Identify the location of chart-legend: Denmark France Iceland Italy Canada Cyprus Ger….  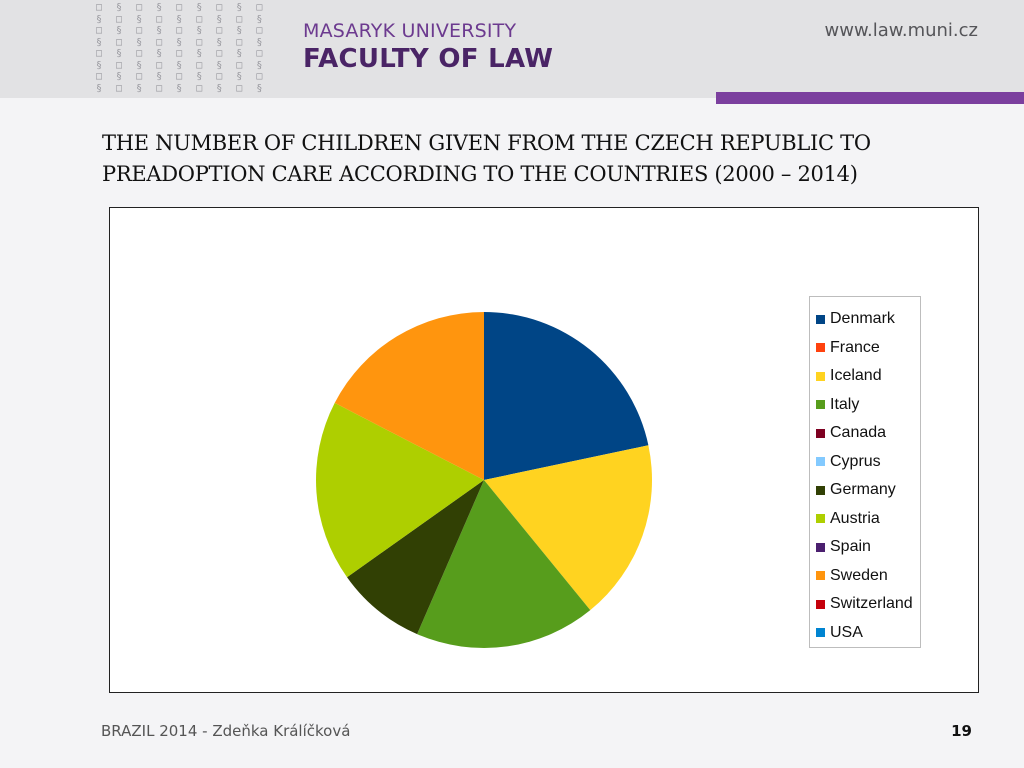
(865, 472).